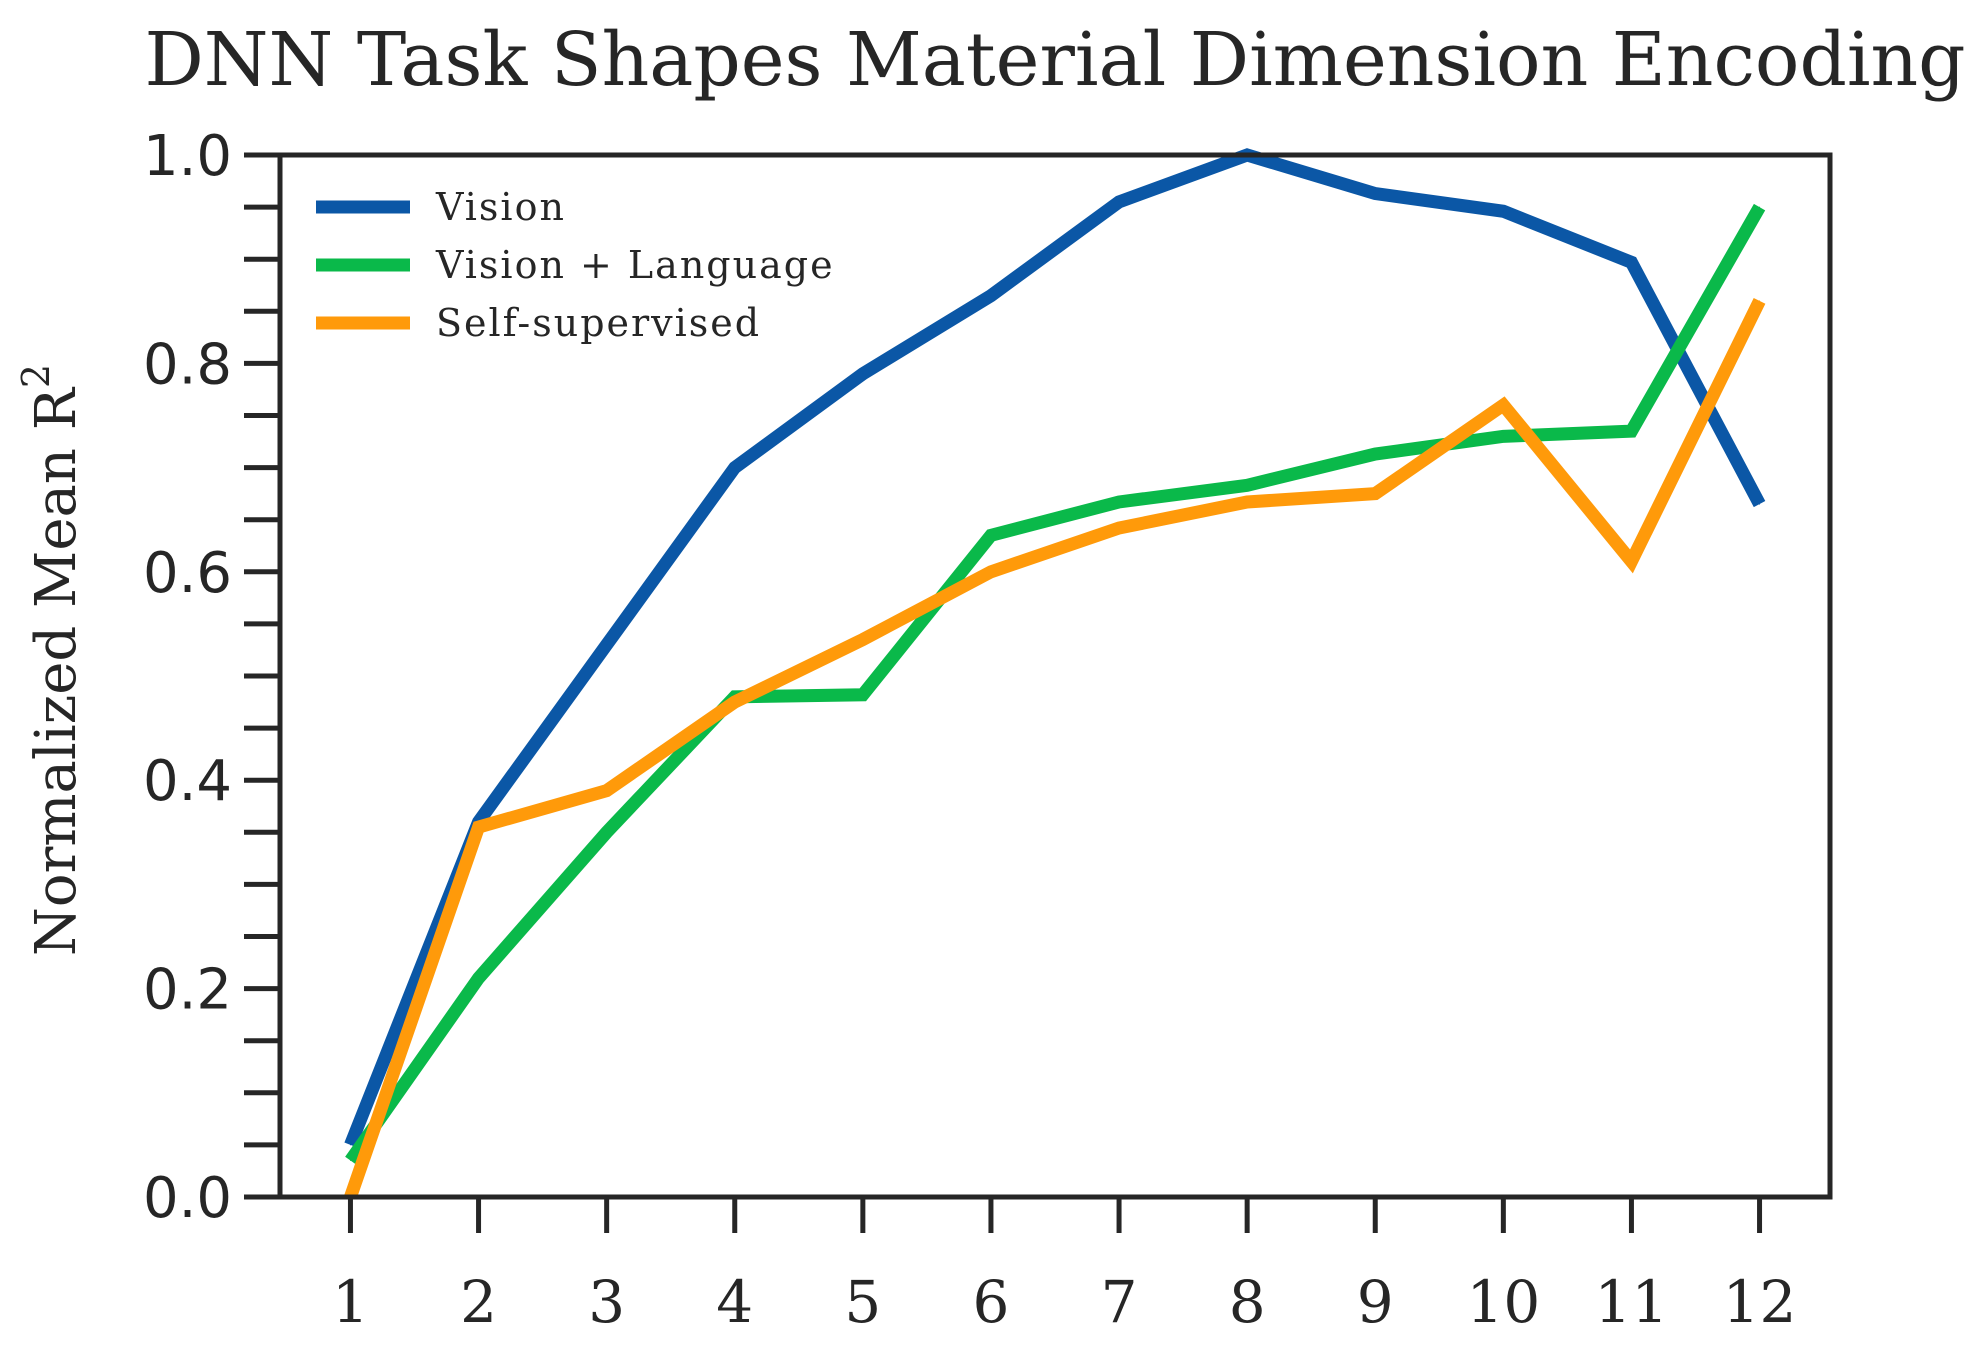  What do you see at coordinates (1064, 1266) in the screenshot?
I see `x-axis-ticks: 1 2 3 4 5 6 7 8 9 10 11 12` at bounding box center [1064, 1266].